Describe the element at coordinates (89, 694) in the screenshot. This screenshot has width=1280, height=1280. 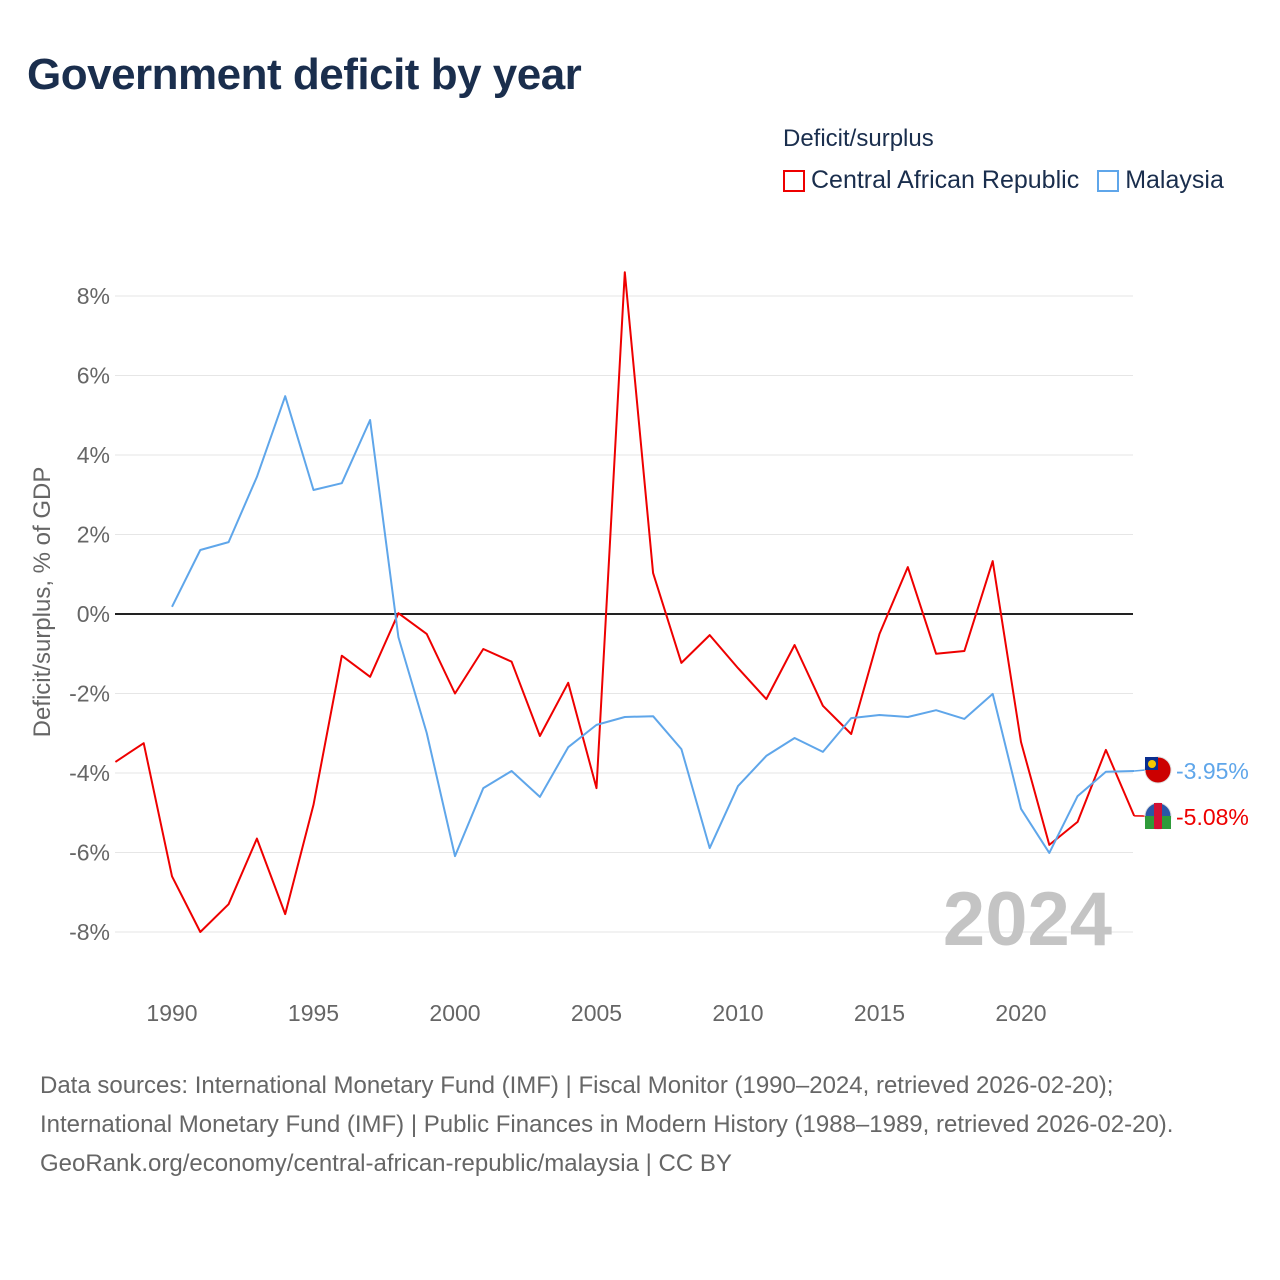
I see `y-tick-label: -2%` at that location.